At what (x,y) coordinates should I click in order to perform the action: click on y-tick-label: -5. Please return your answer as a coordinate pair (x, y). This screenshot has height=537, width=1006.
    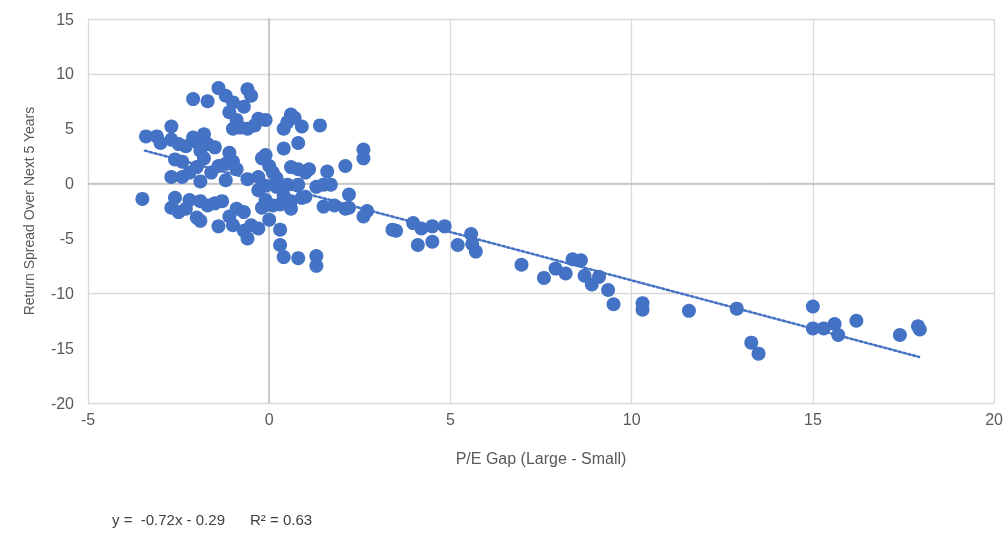
    Looking at the image, I should click on (67, 238).